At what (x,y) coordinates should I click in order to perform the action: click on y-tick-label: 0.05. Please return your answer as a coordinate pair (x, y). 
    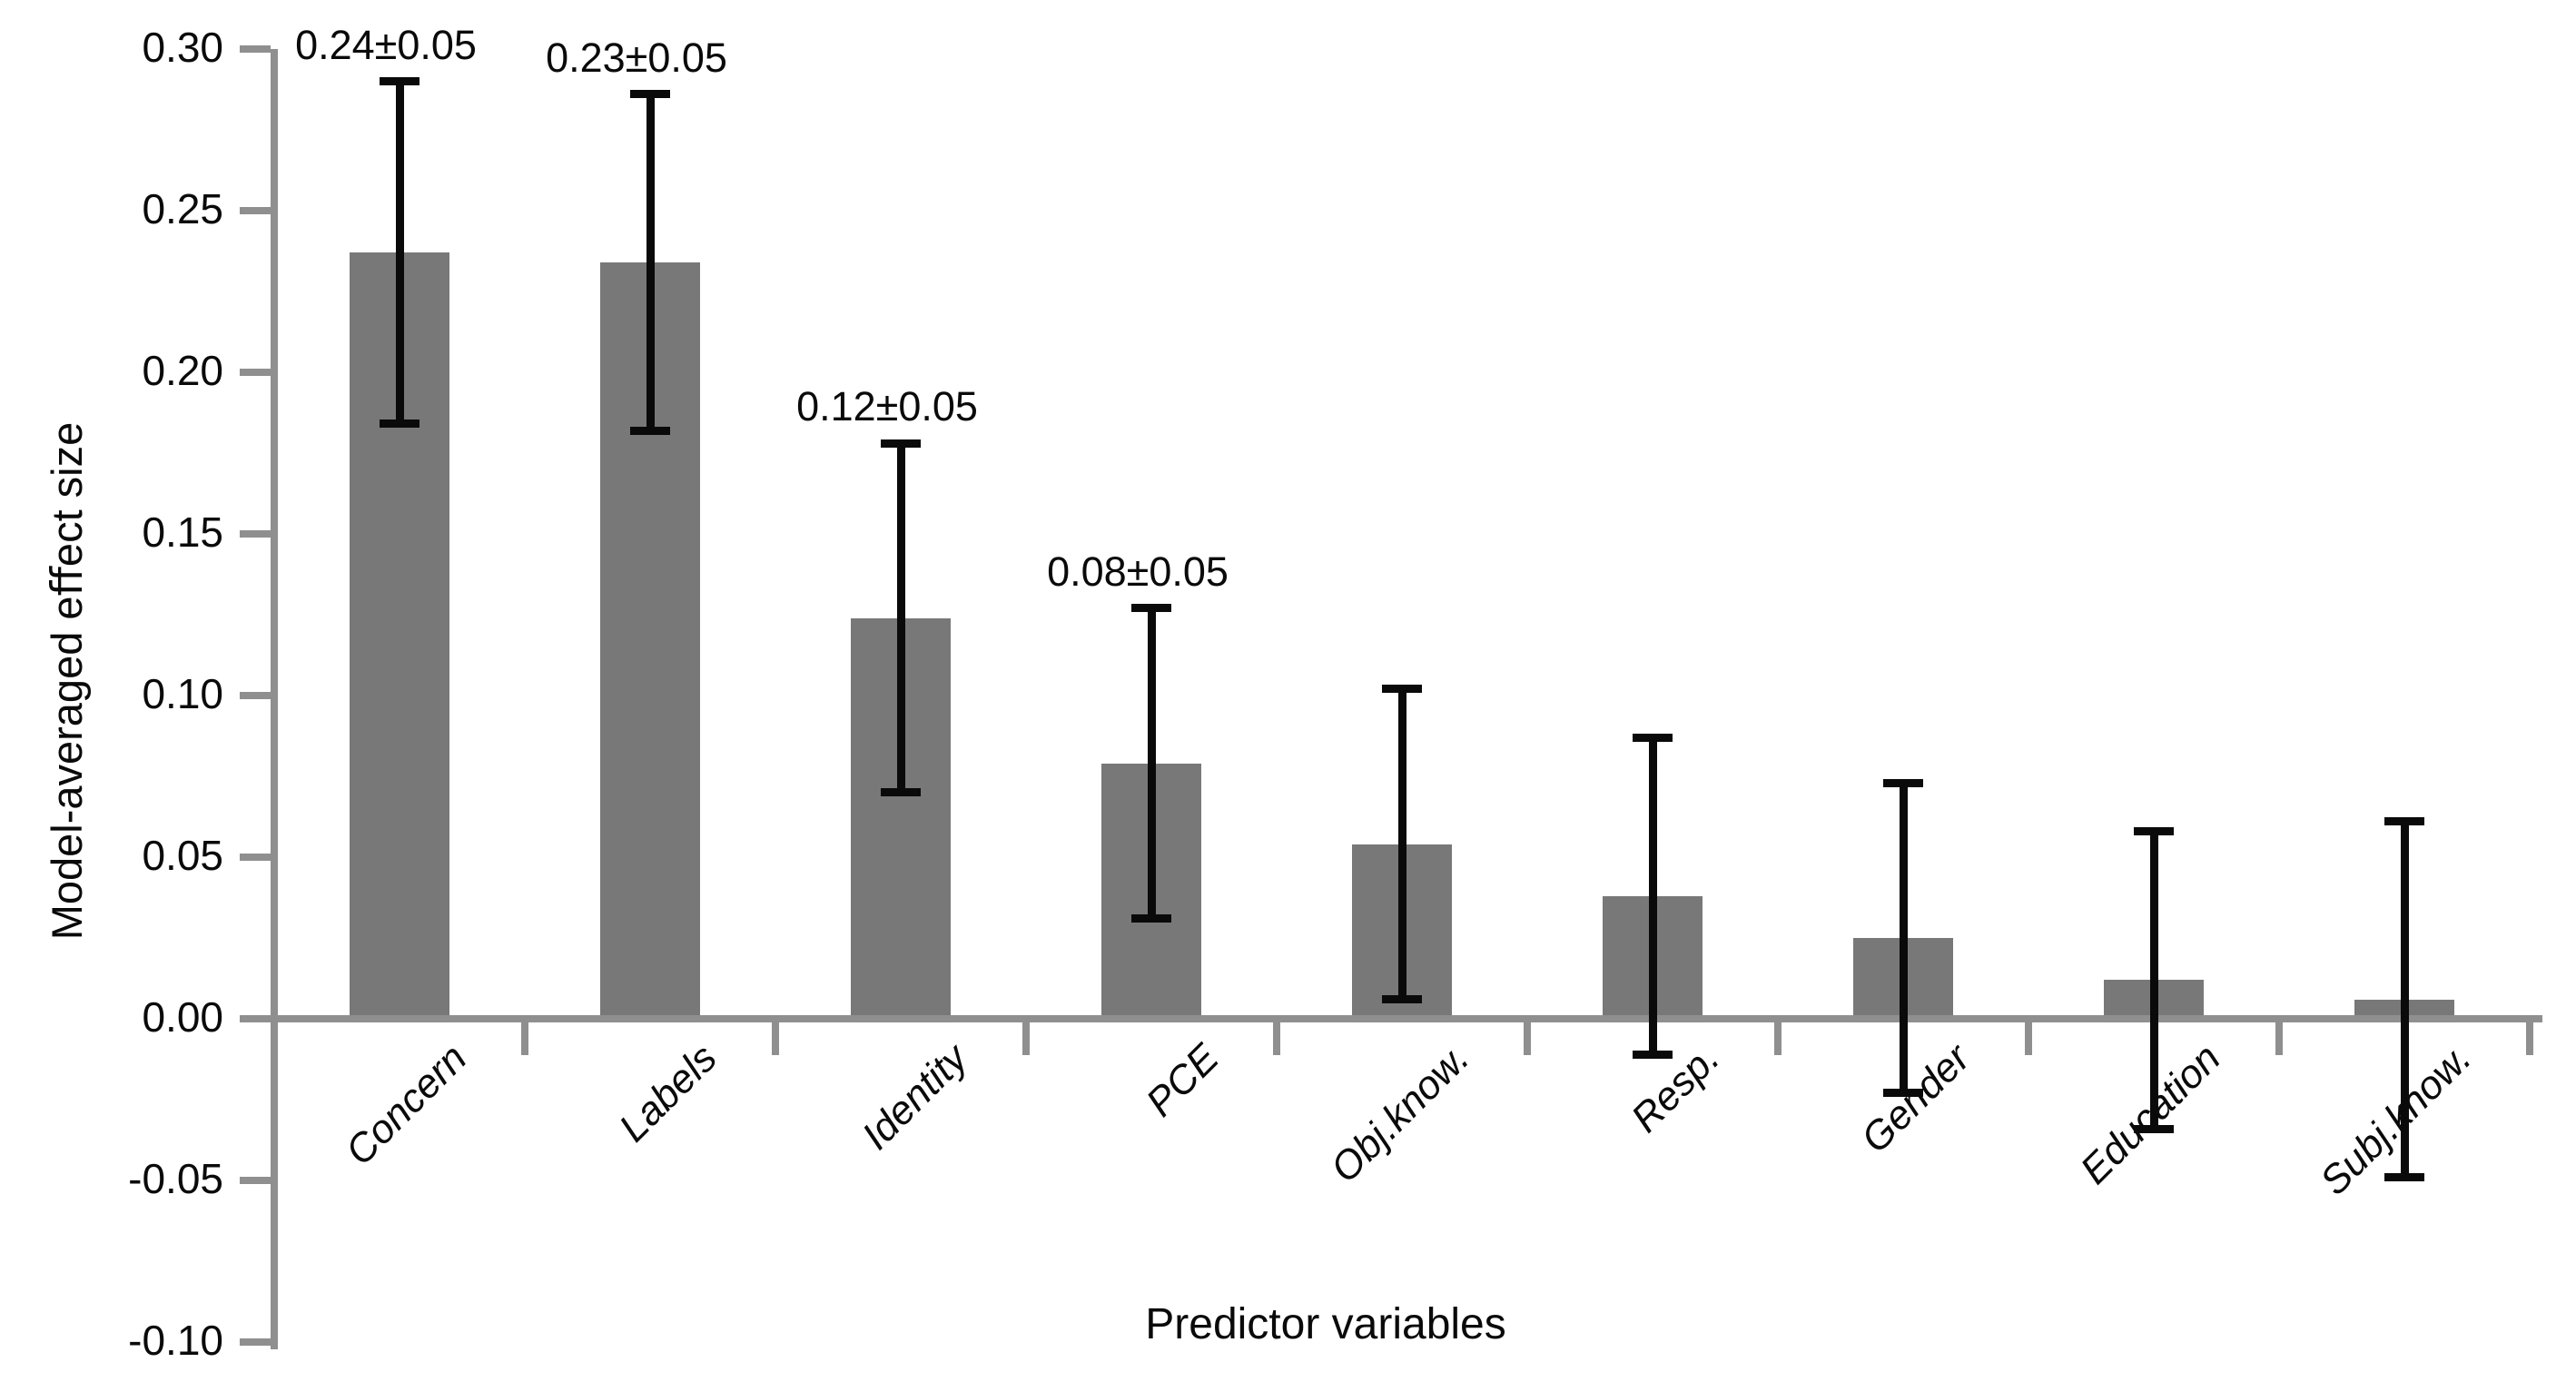
    Looking at the image, I should click on (182, 855).